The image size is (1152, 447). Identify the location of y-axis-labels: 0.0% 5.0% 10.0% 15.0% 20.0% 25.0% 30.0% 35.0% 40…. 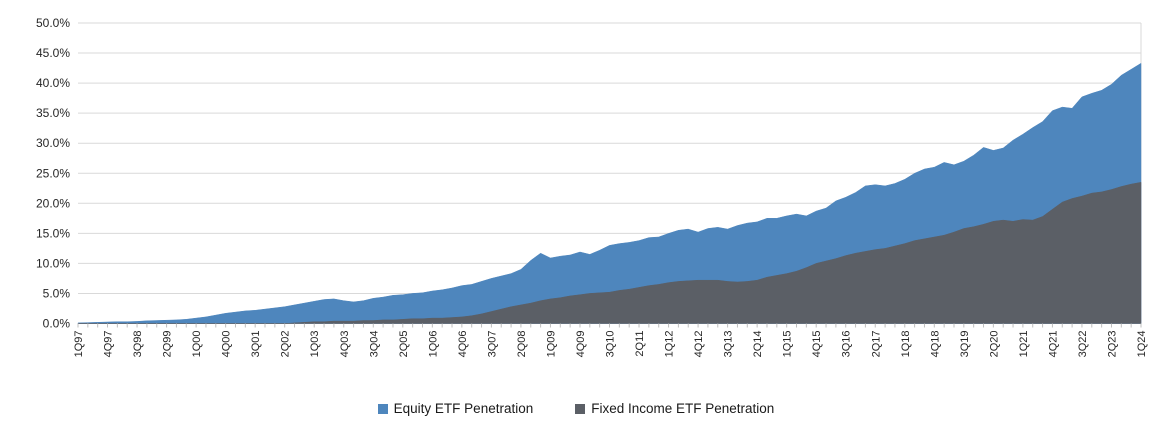
(53, 173).